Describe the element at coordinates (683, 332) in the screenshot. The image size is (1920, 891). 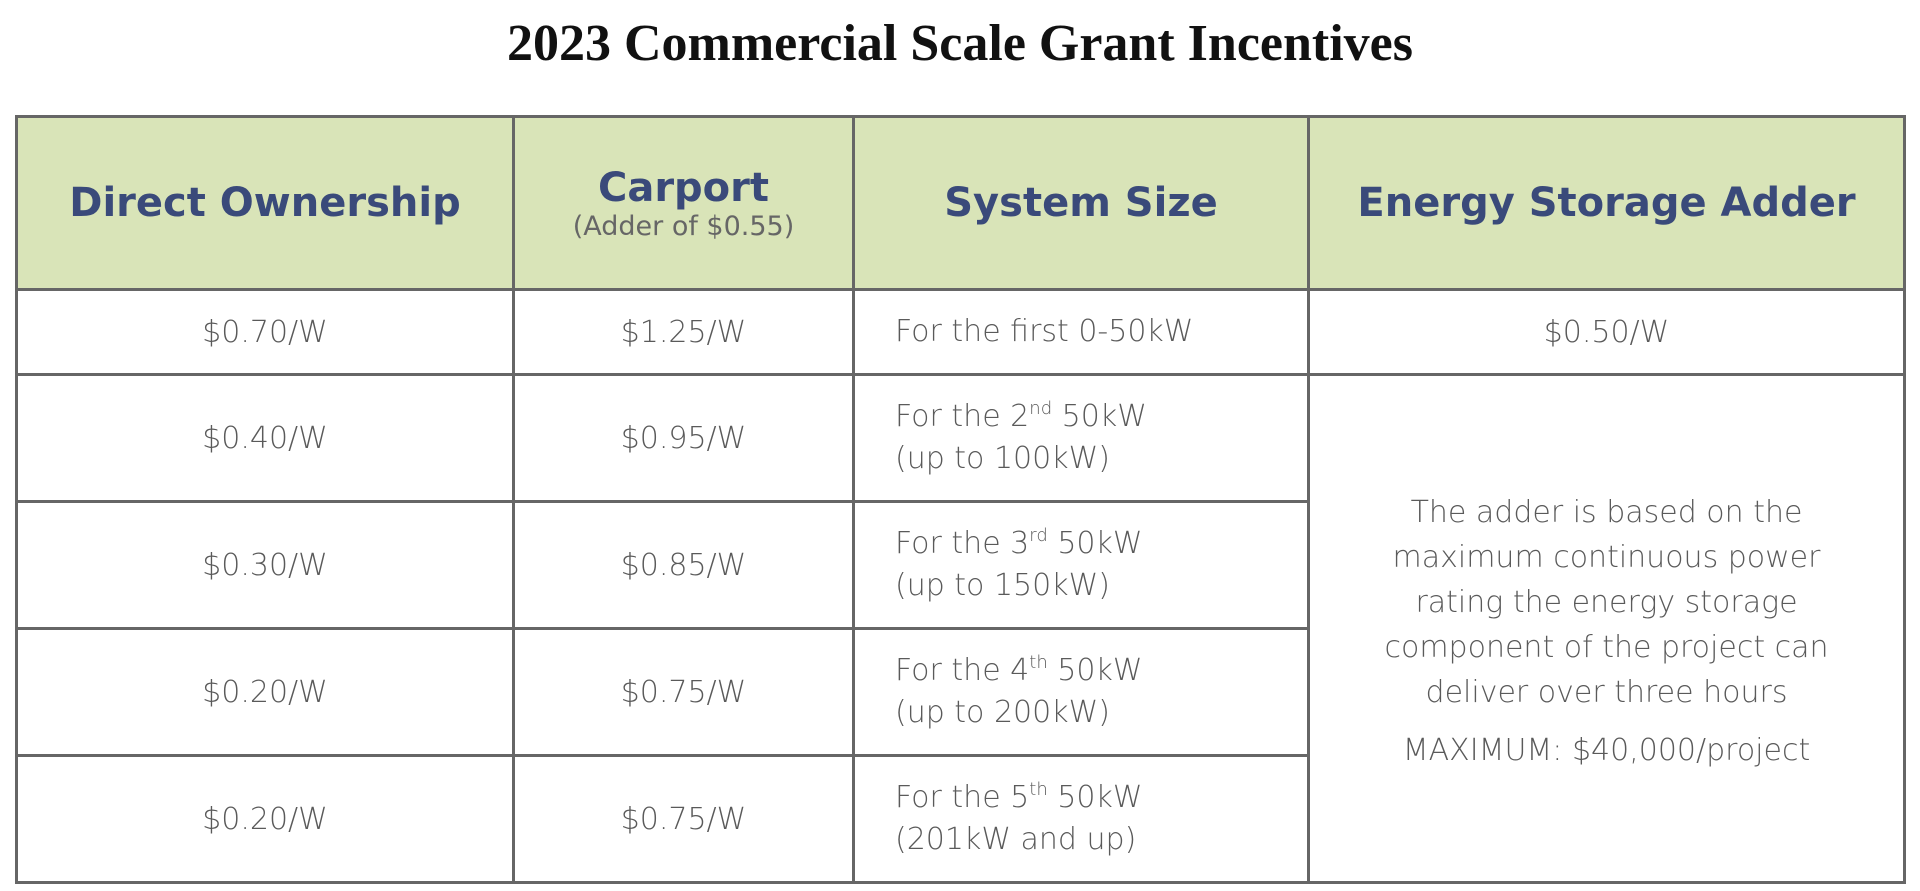
I see `carport-cell: $1.25/W` at that location.